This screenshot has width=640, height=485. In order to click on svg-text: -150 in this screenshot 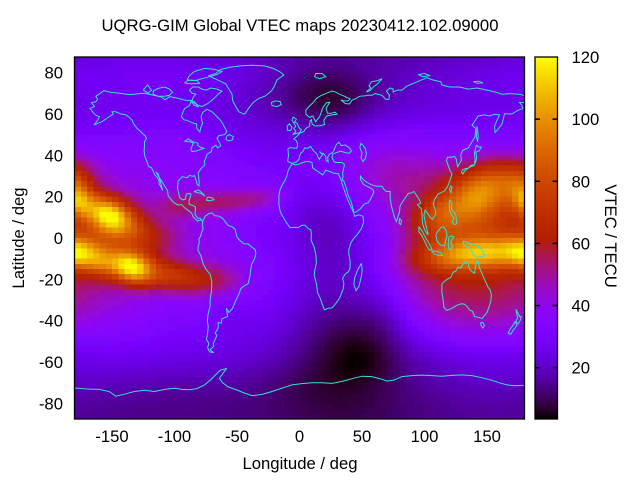, I will do `click(111, 436)`.